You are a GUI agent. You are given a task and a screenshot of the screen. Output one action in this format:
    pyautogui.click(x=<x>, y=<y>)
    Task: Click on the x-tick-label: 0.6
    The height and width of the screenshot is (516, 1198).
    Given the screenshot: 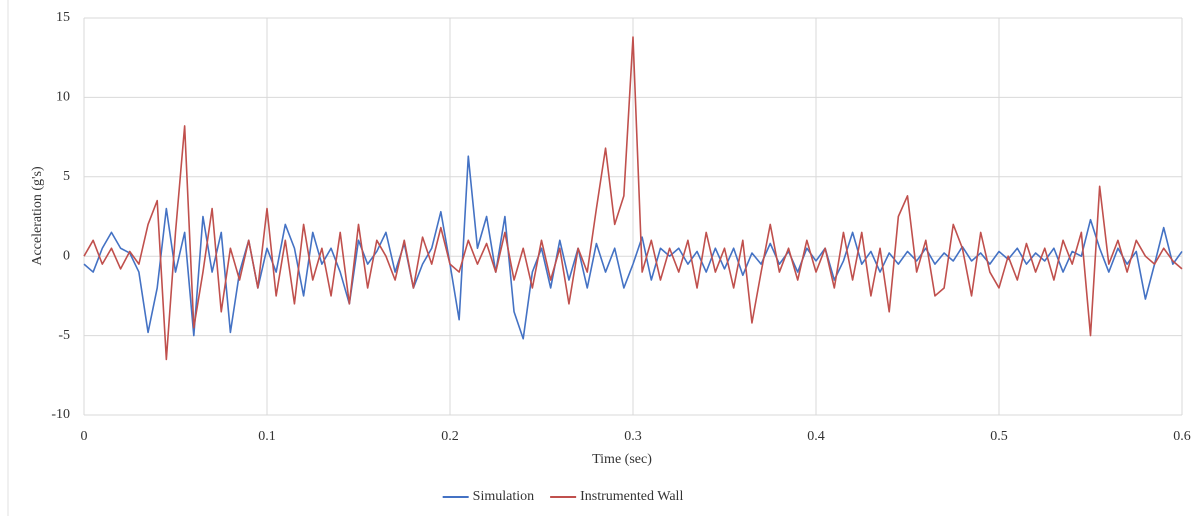 What is the action you would take?
    pyautogui.click(x=1182, y=436)
    